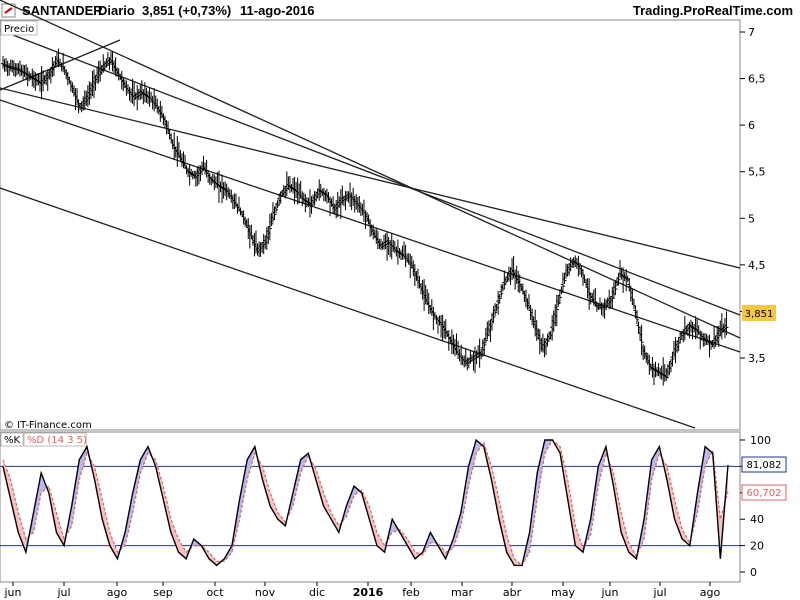 The image size is (800, 600). What do you see at coordinates (757, 172) in the screenshot?
I see `price-y-tick-label: 5,5` at bounding box center [757, 172].